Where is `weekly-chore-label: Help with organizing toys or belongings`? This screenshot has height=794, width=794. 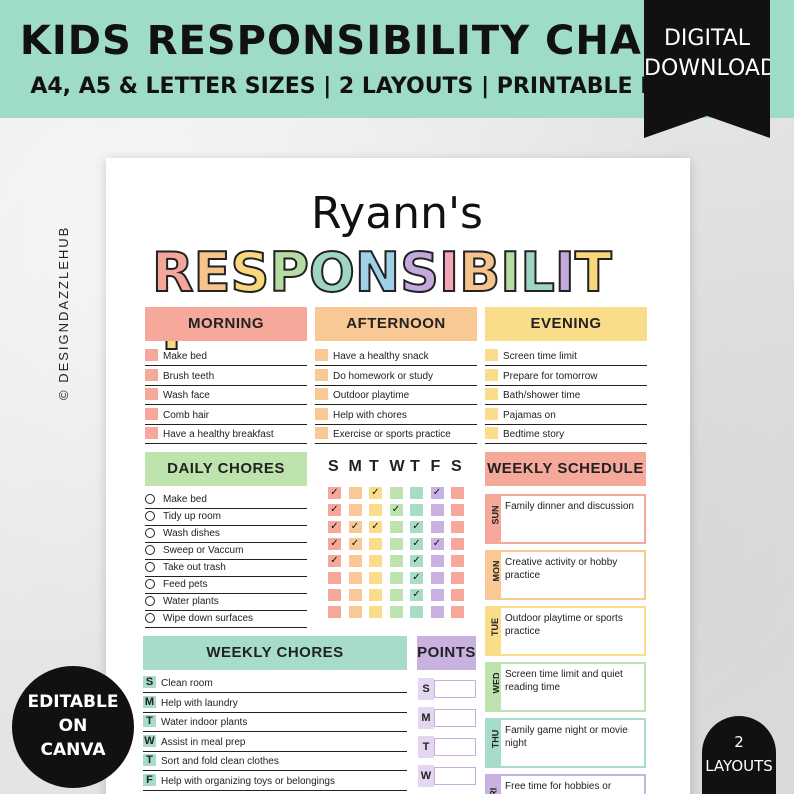
weekly-chore-label: Help with organizing toys or belongings is located at coordinates (248, 781).